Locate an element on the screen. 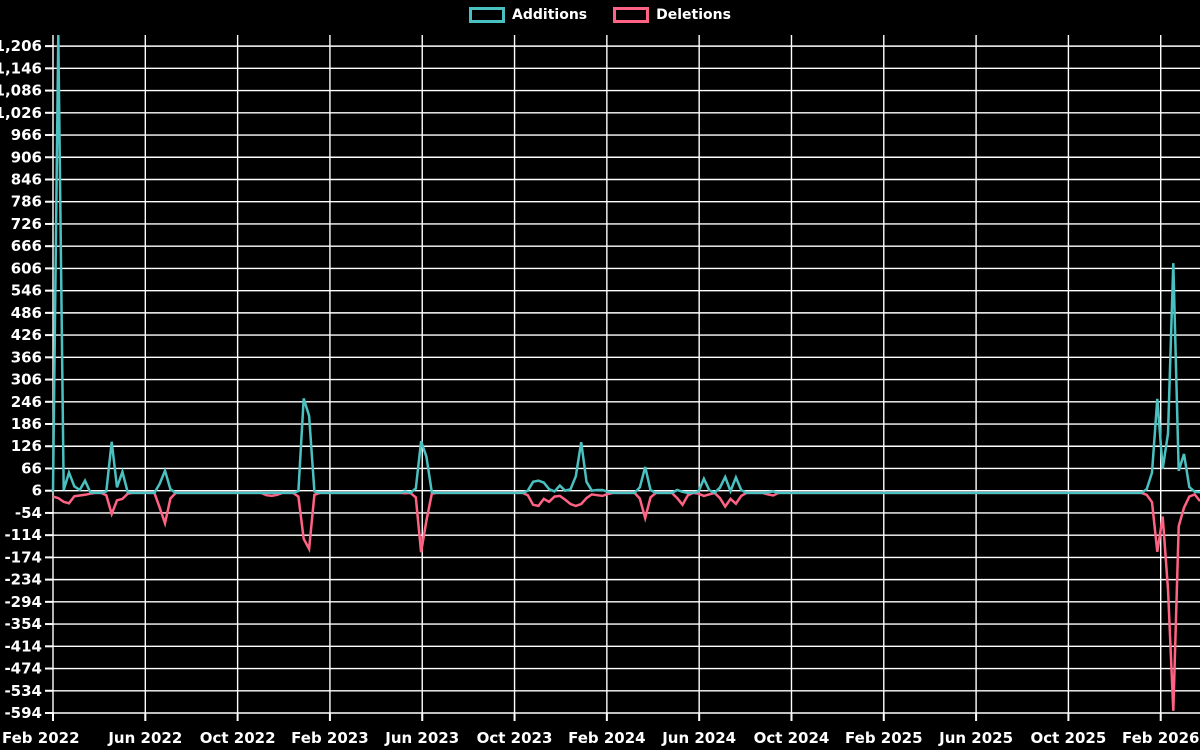 This screenshot has height=750, width=1200. svg-text: -354 is located at coordinates (23, 624).